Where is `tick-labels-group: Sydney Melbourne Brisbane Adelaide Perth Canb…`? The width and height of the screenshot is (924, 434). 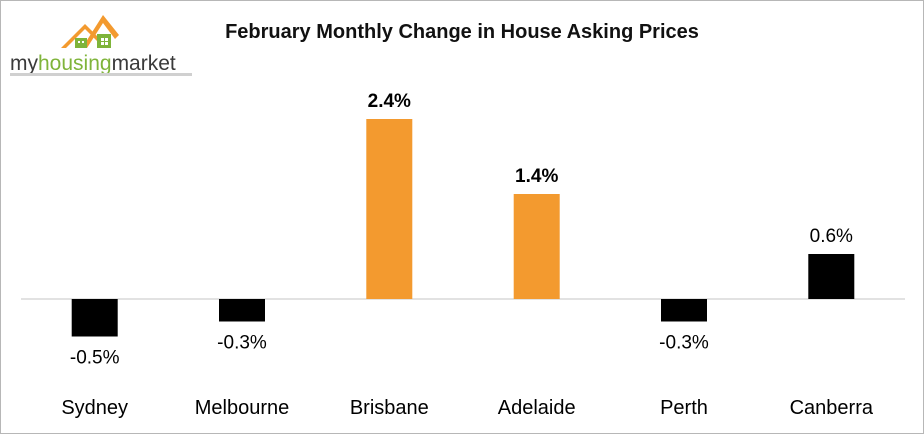
tick-labels-group: Sydney Melbourne Brisbane Adelaide Perth Canb… is located at coordinates (467, 408).